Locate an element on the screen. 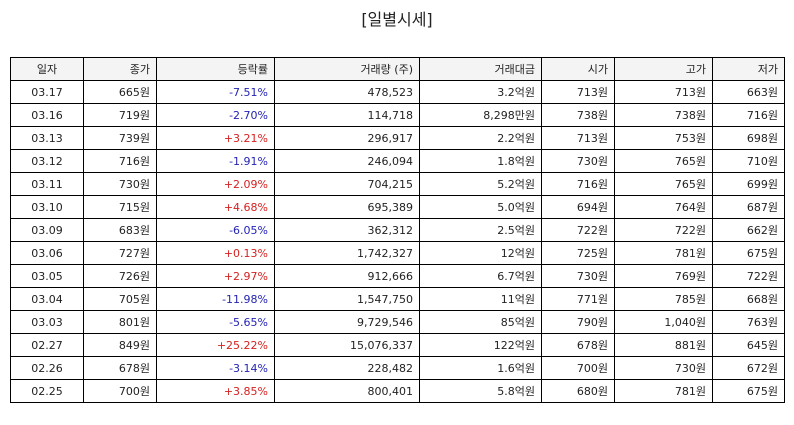  cell-low: 763원 is located at coordinates (748, 322).